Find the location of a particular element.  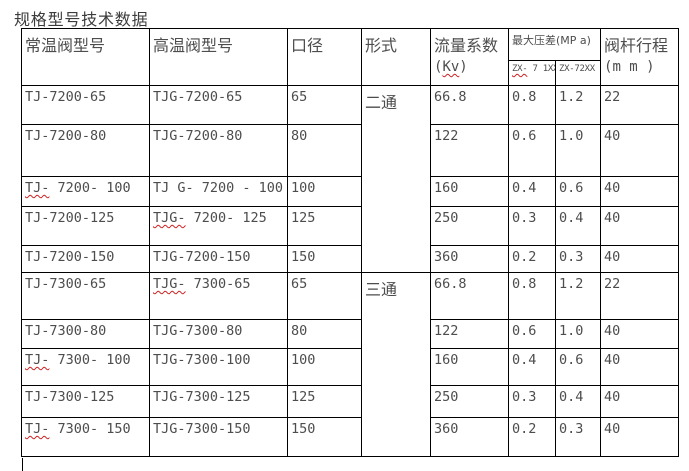

flow-coeff-flagged-text: Kv is located at coordinates (451, 67).